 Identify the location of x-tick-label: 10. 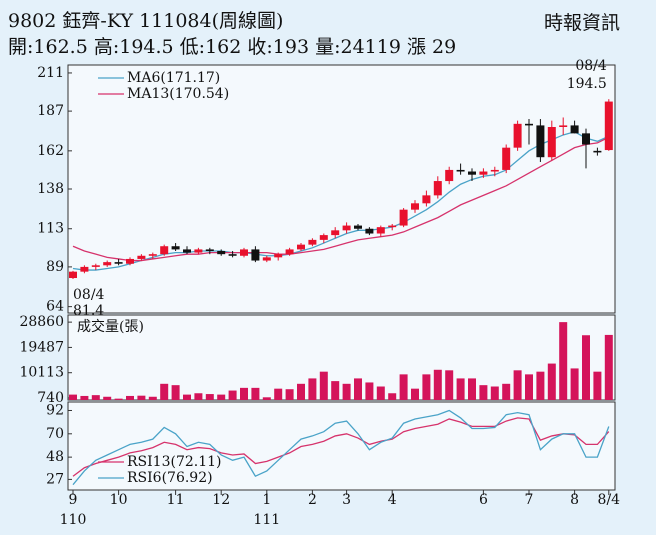
(119, 500).